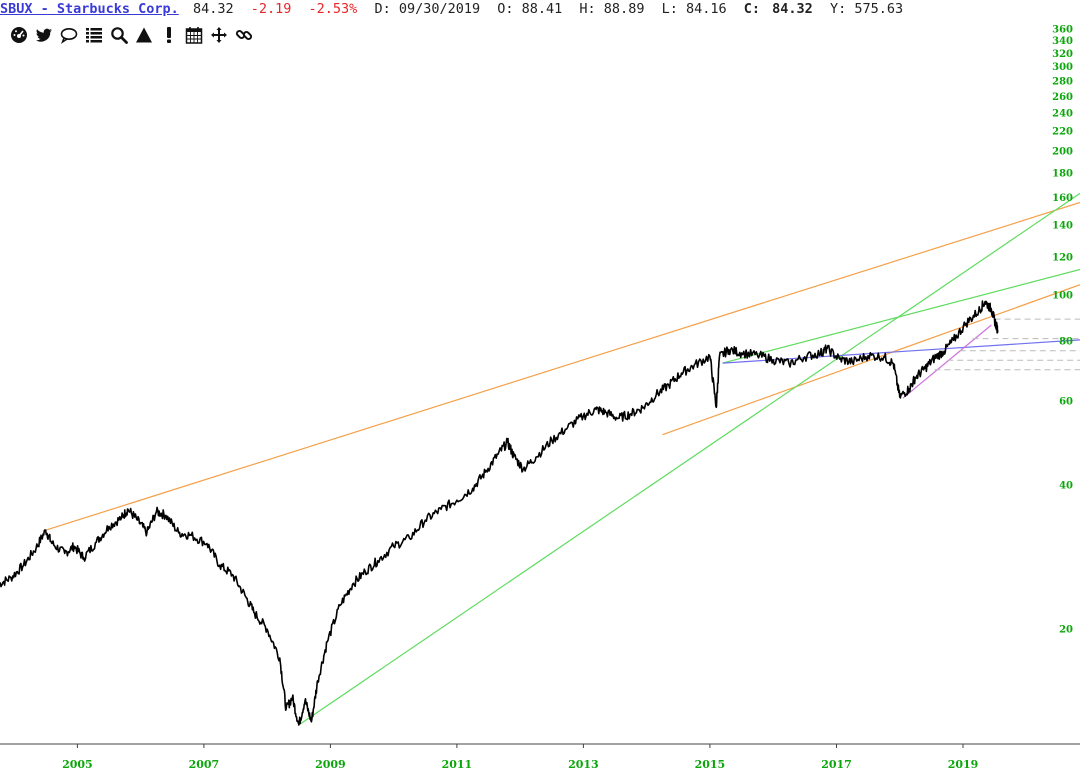 Image resolution: width=1080 pixels, height=778 pixels. Describe the element at coordinates (866, 9) in the screenshot. I see `y-readout: Y: 575.63` at that location.